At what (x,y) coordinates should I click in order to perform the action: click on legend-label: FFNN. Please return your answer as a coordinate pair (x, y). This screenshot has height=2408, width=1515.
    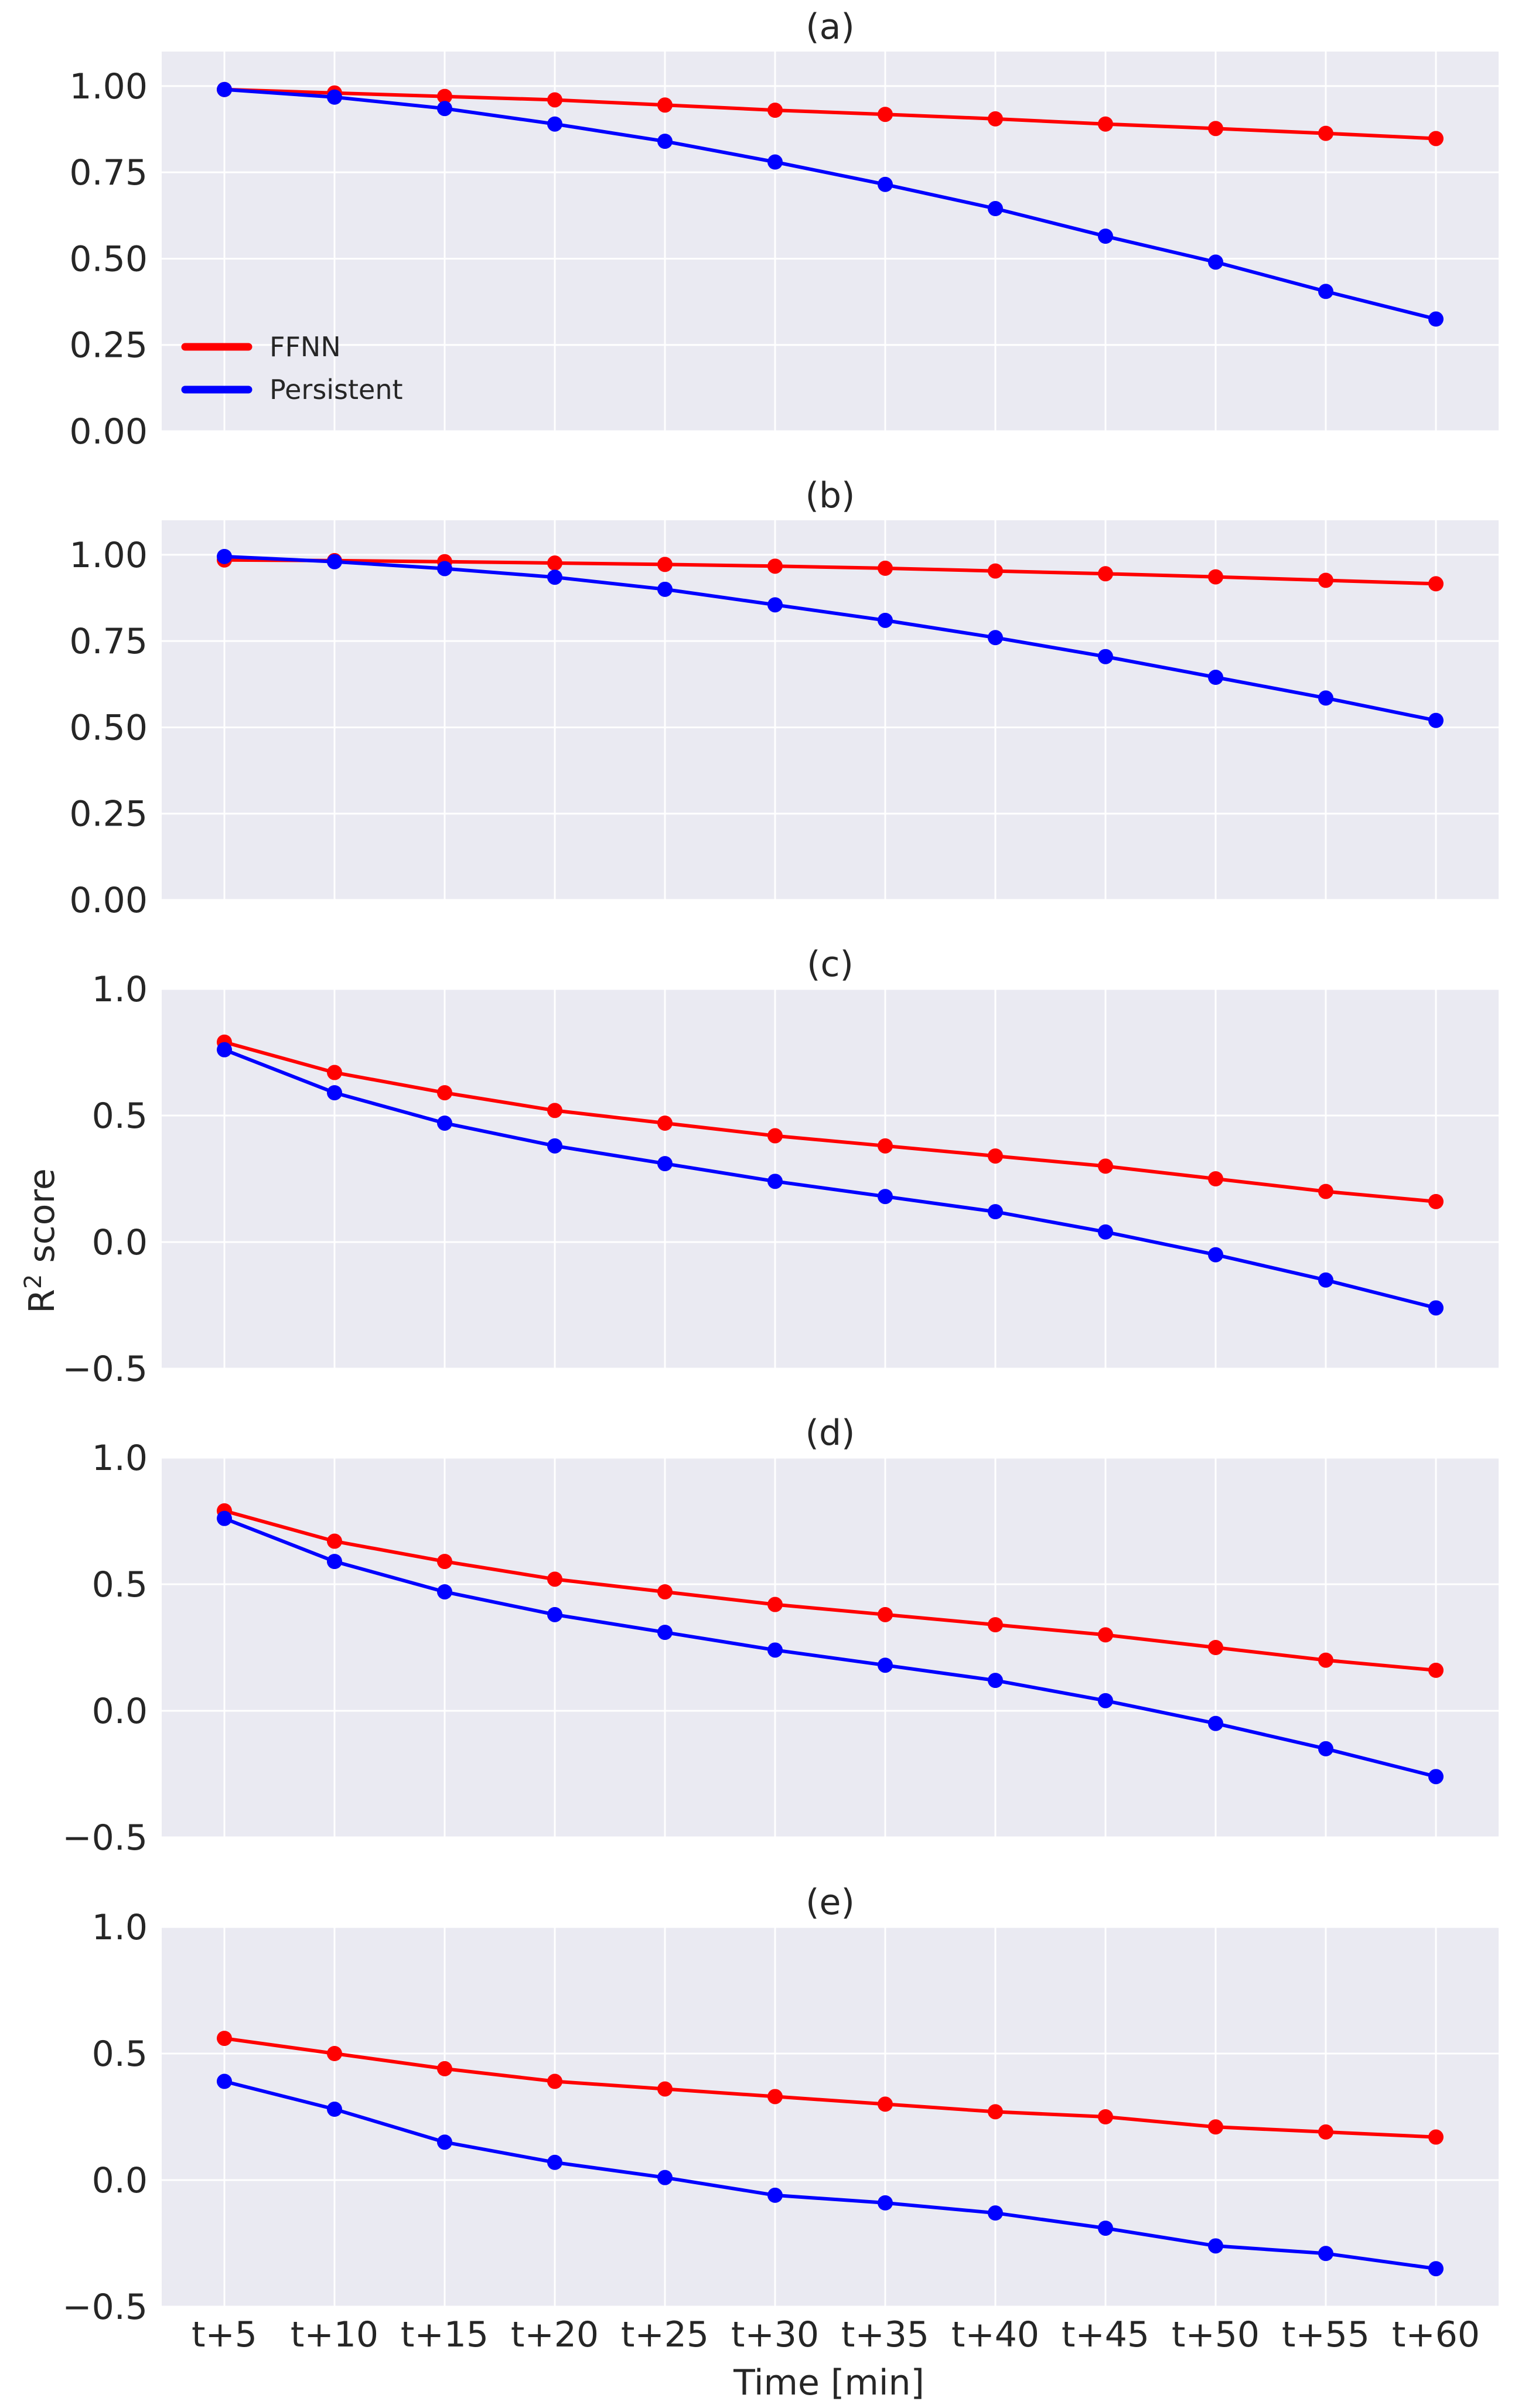
    Looking at the image, I should click on (305, 347).